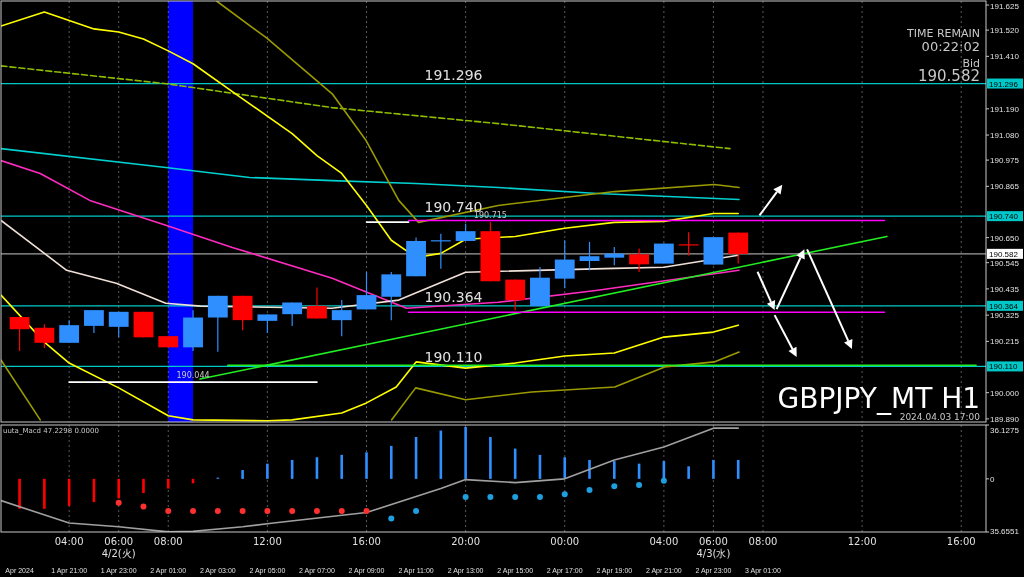 The image size is (1024, 577). I want to click on annotation: Bid, so click(971, 63).